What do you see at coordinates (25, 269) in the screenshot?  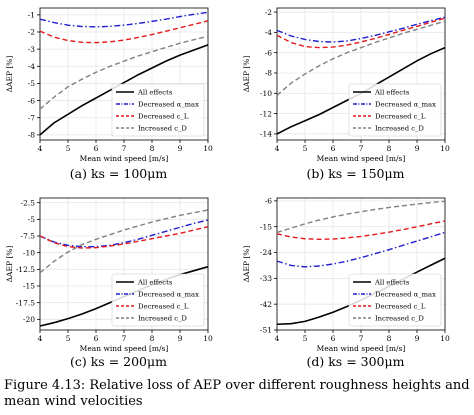 I see `y-tick-label: -12.5` at bounding box center [25, 269].